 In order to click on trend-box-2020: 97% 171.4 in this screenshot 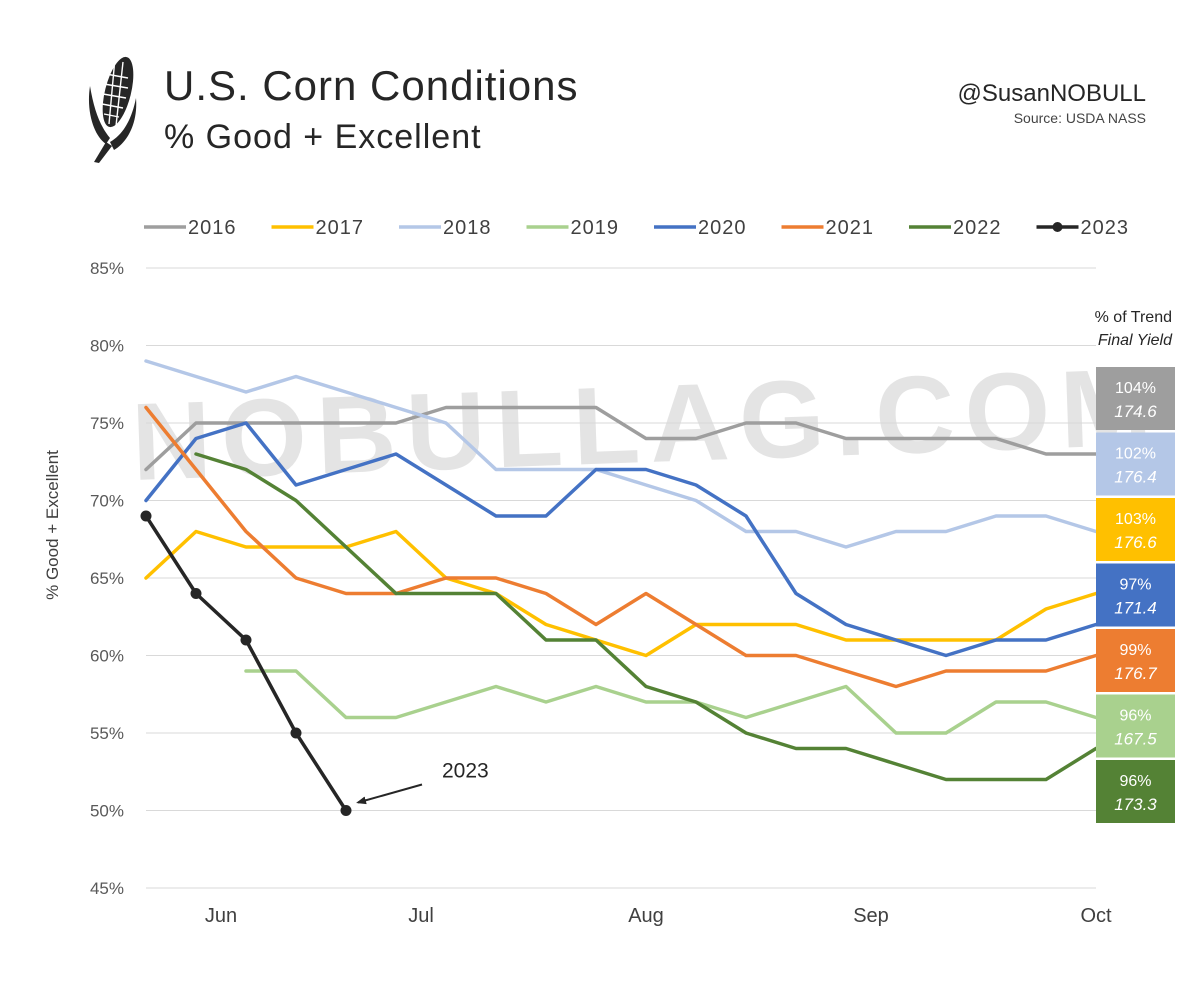, I will do `click(1135, 595)`.